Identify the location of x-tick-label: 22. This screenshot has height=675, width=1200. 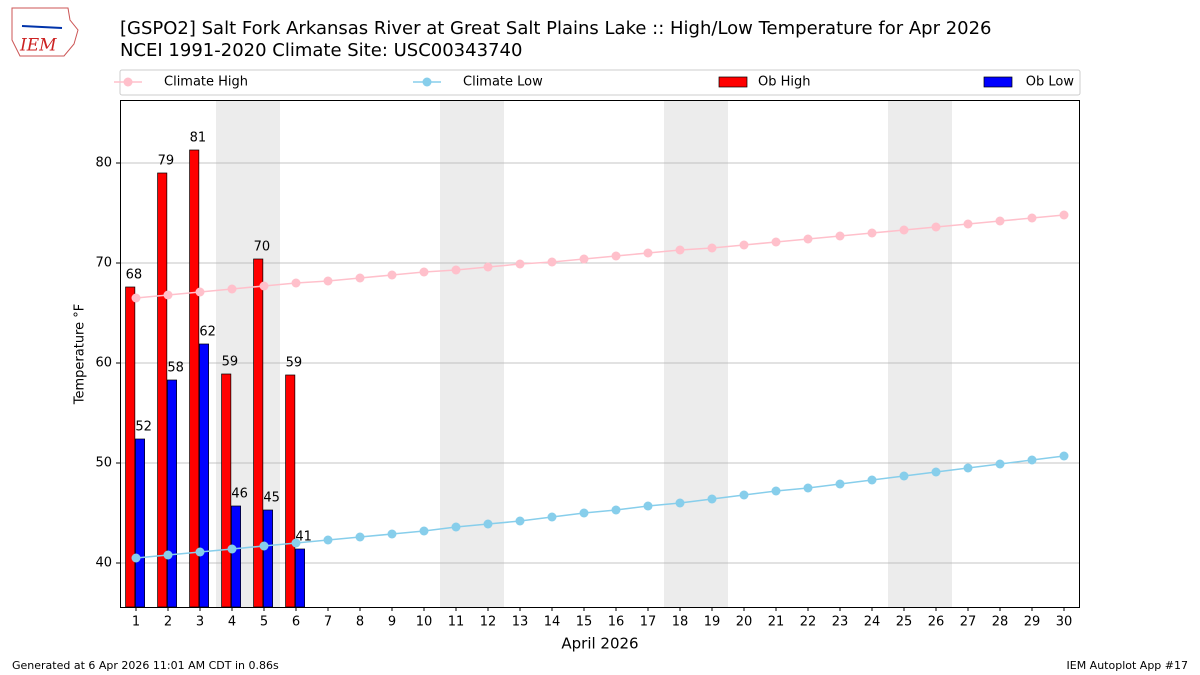
(808, 622).